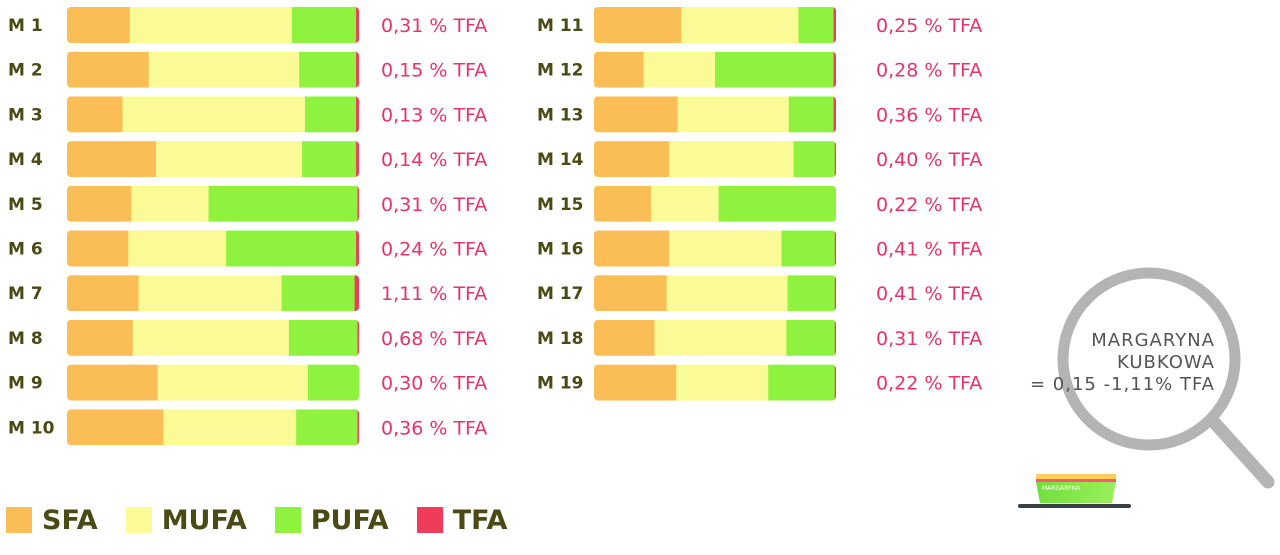  What do you see at coordinates (357, 248) in the screenshot?
I see `bar-segment-tfa-m6` at bounding box center [357, 248].